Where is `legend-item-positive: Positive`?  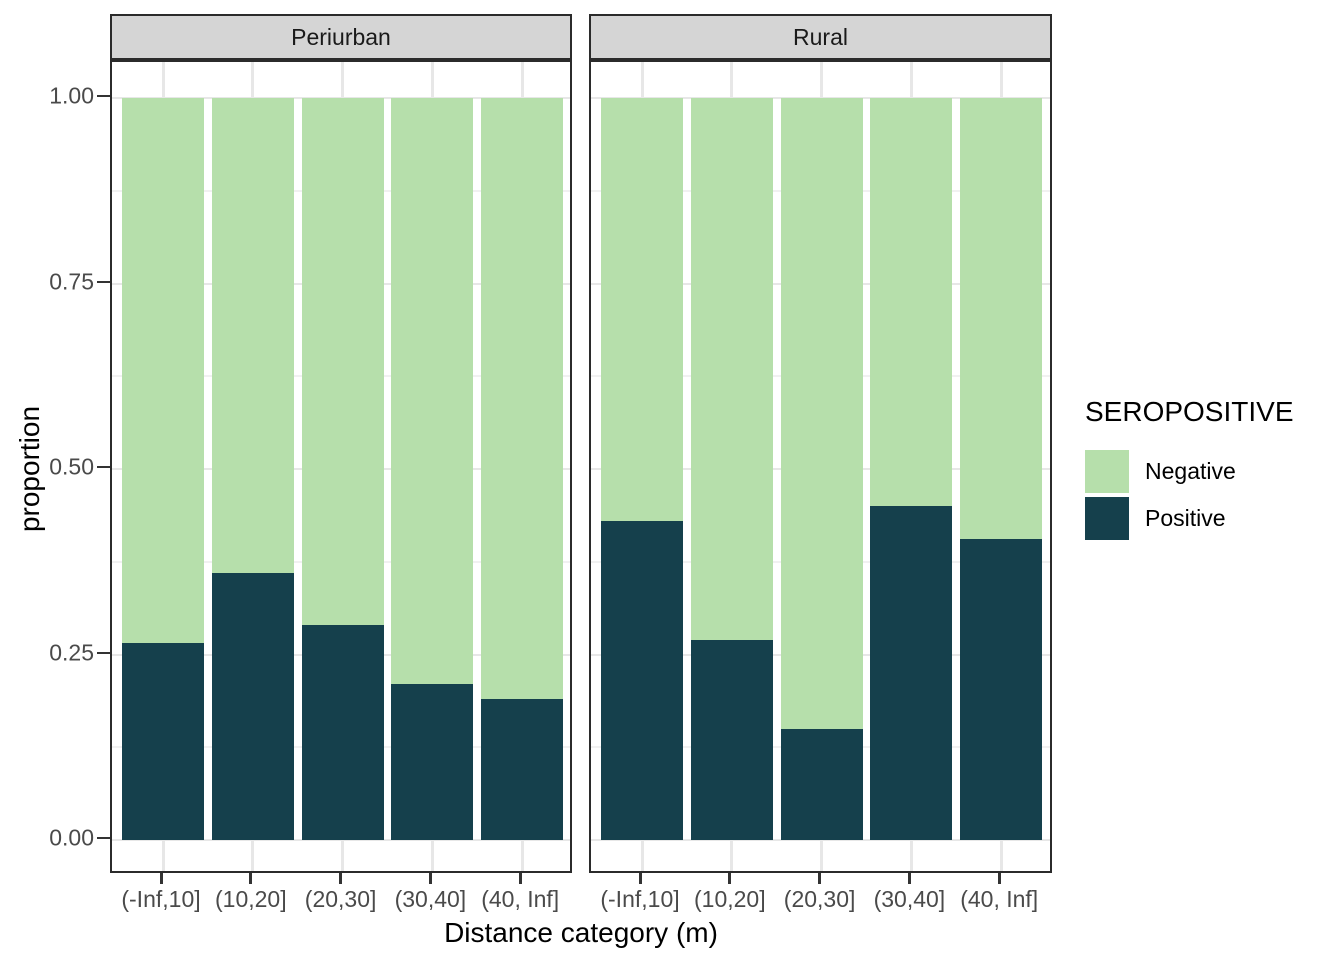
legend-item-positive: Positive is located at coordinates (1189, 518).